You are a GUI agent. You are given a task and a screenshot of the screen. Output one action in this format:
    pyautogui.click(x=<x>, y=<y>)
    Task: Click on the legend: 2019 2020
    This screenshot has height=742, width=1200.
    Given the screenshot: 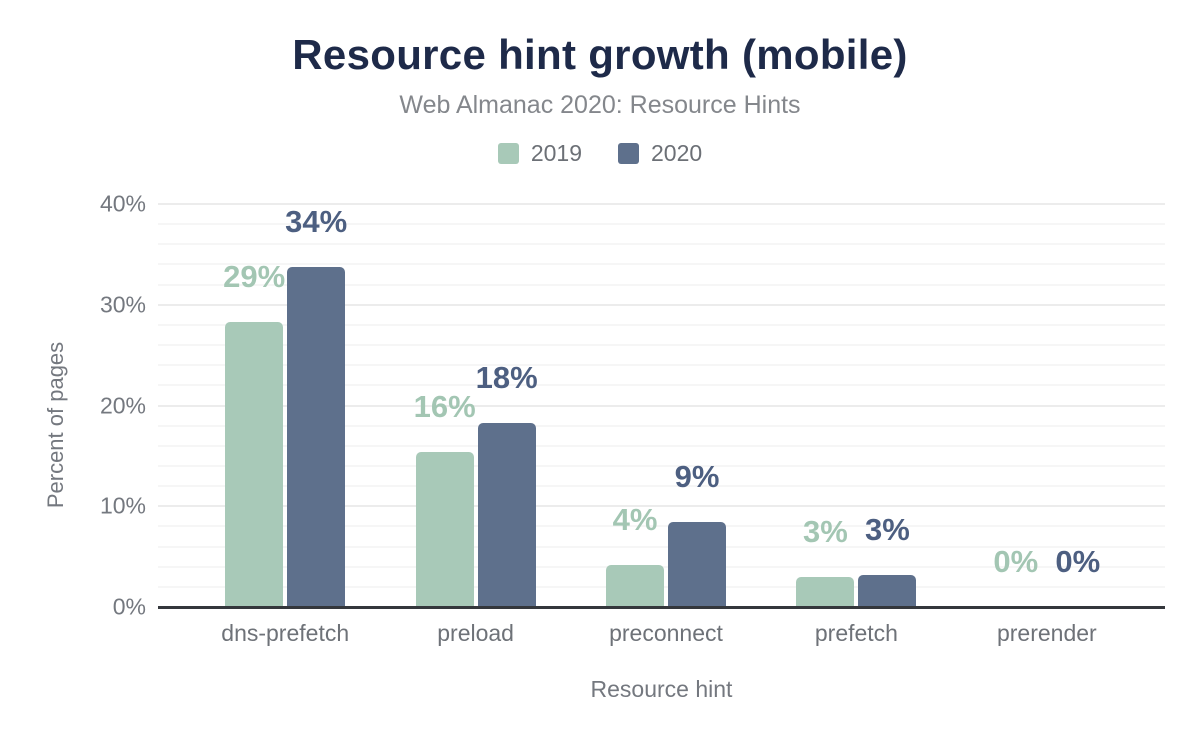 What is the action you would take?
    pyautogui.click(x=600, y=153)
    